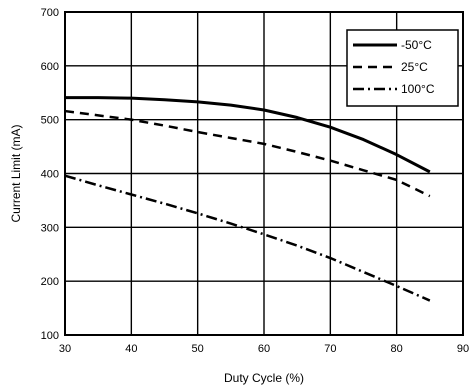  I want to click on y-tick-label: 100, so click(50, 336).